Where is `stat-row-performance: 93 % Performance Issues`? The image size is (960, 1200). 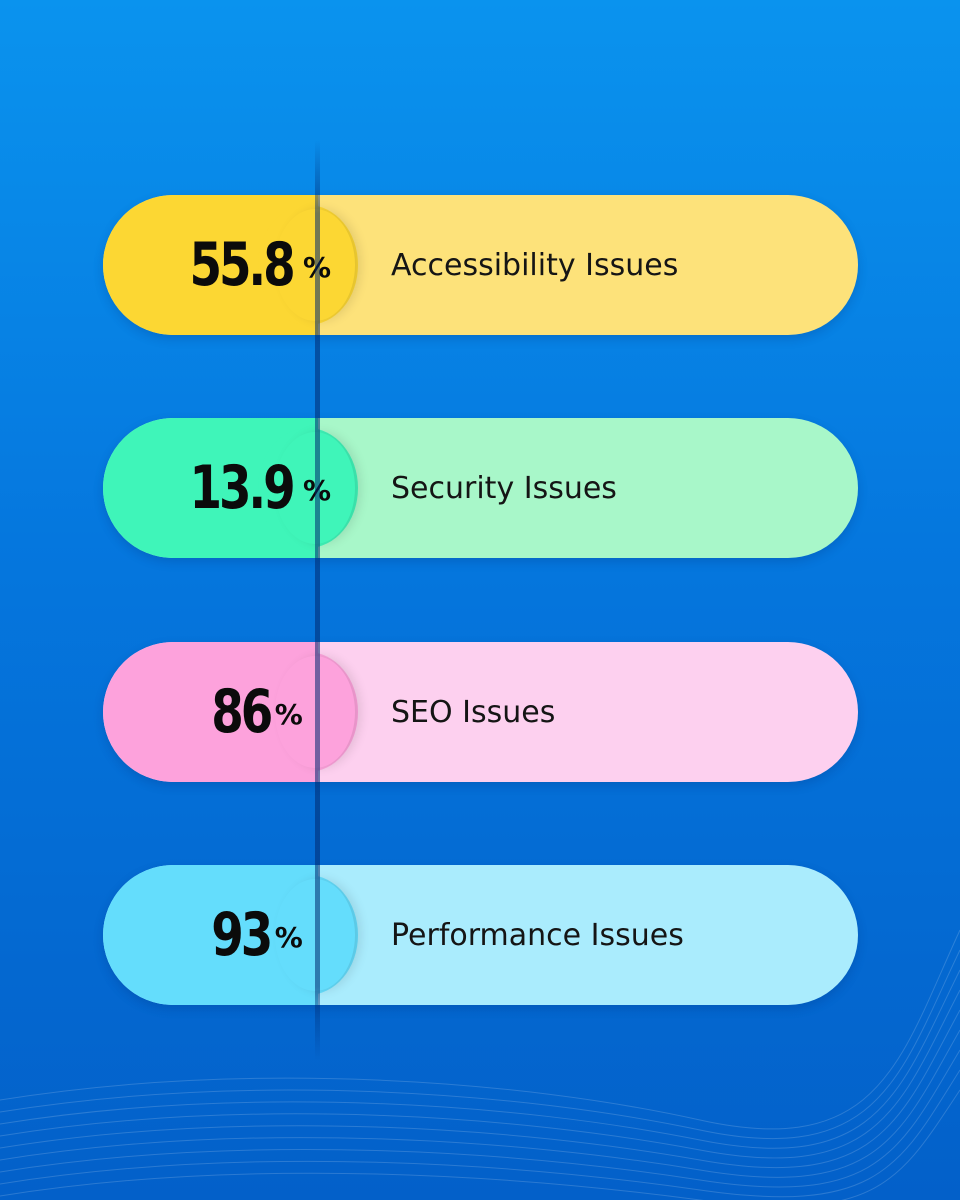
stat-row-performance: 93 % Performance Issues is located at coordinates (480, 935).